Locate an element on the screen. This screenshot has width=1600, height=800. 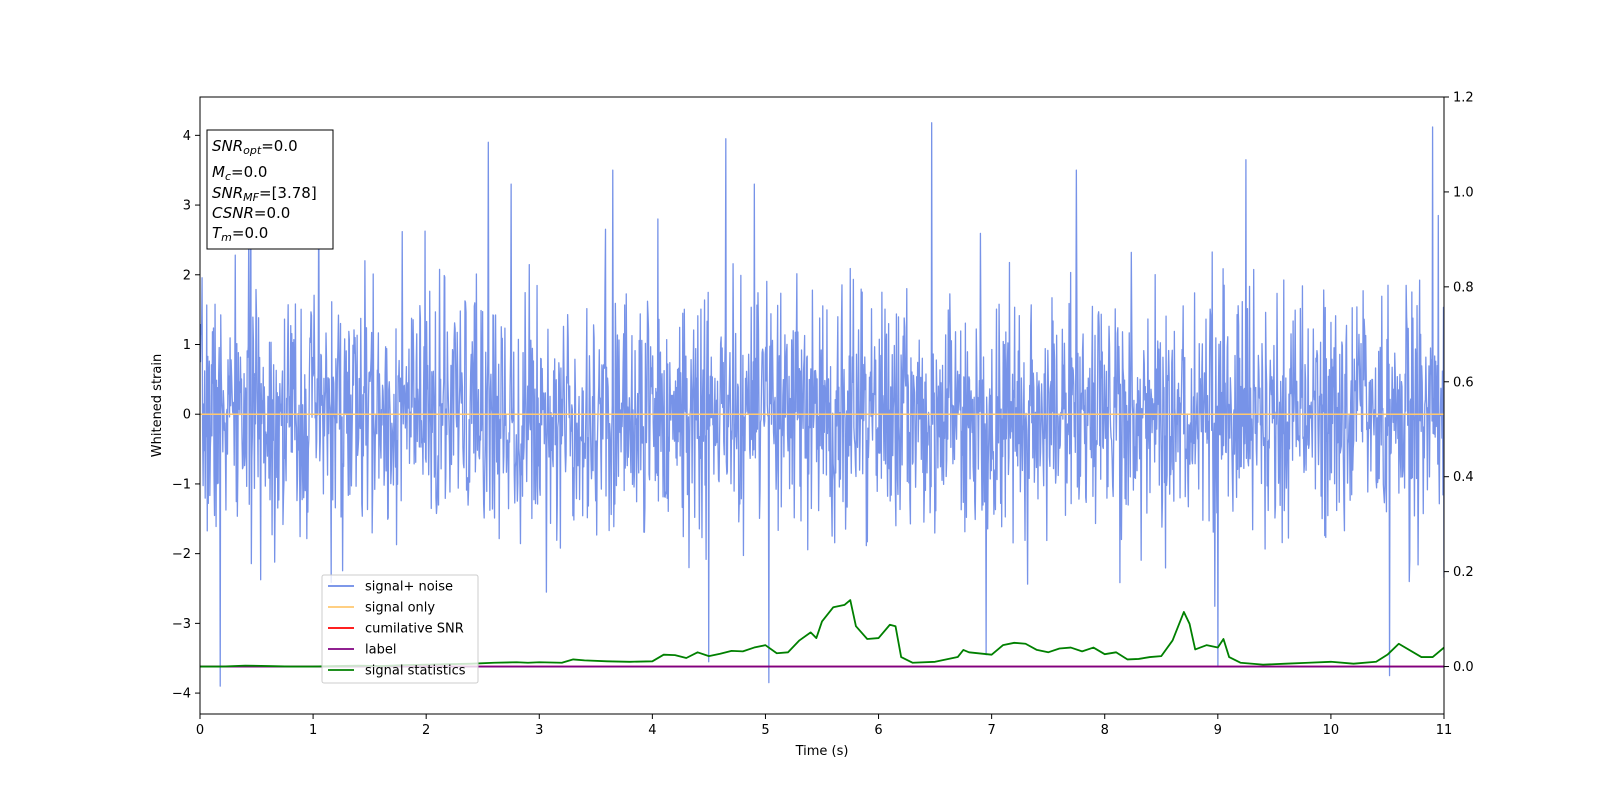
x-tick-label: 6 is located at coordinates (878, 730).